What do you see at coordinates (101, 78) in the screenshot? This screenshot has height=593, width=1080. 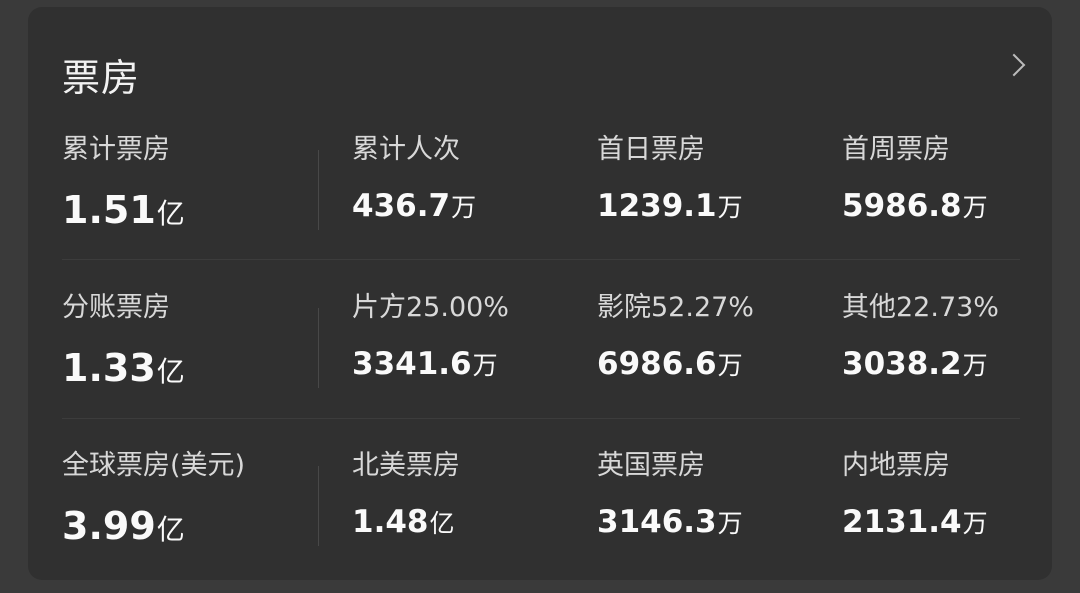 I see `card-title: 票房` at bounding box center [101, 78].